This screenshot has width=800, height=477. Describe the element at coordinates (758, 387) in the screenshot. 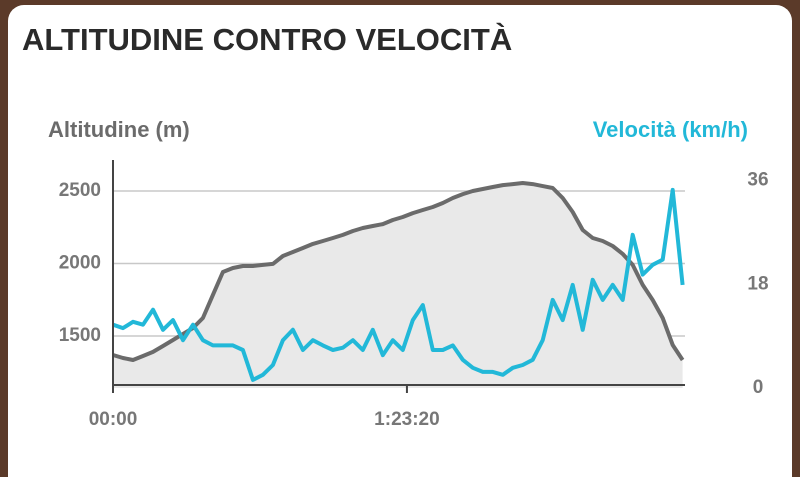

I see `y2-tick-label: 0` at that location.